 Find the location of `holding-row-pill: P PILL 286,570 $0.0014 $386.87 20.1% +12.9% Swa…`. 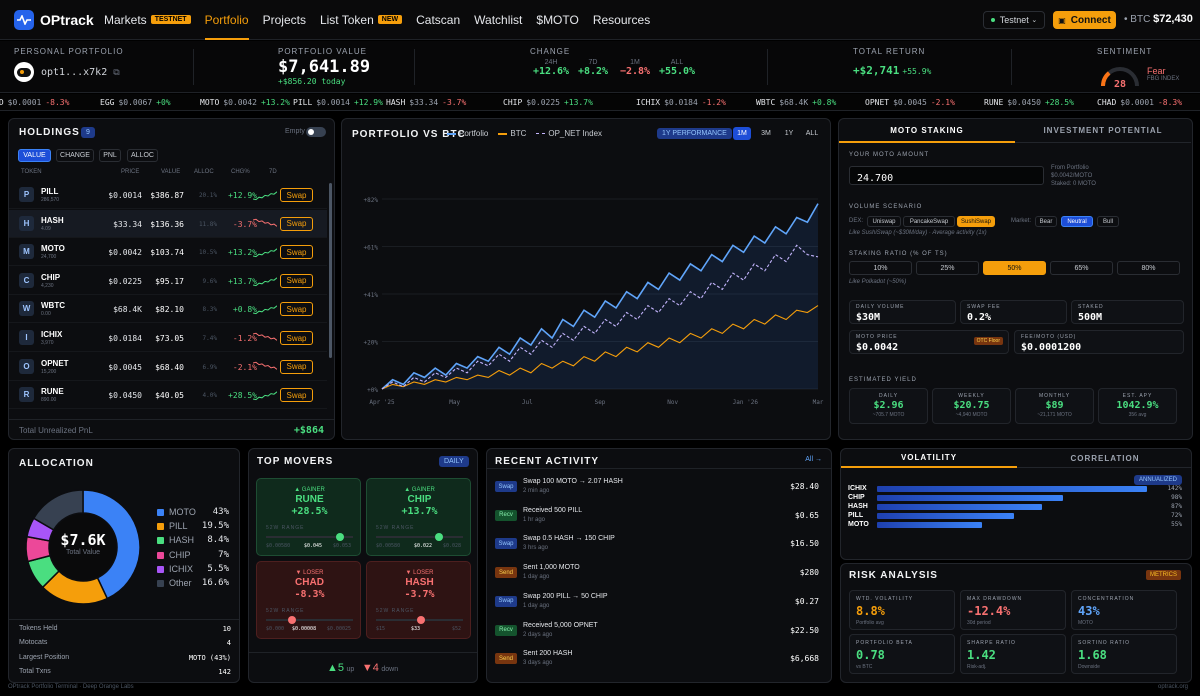

holding-row-pill: P PILL 286,570 $0.0014 $386.87 20.1% +12.9% Swa… is located at coordinates (168, 195).